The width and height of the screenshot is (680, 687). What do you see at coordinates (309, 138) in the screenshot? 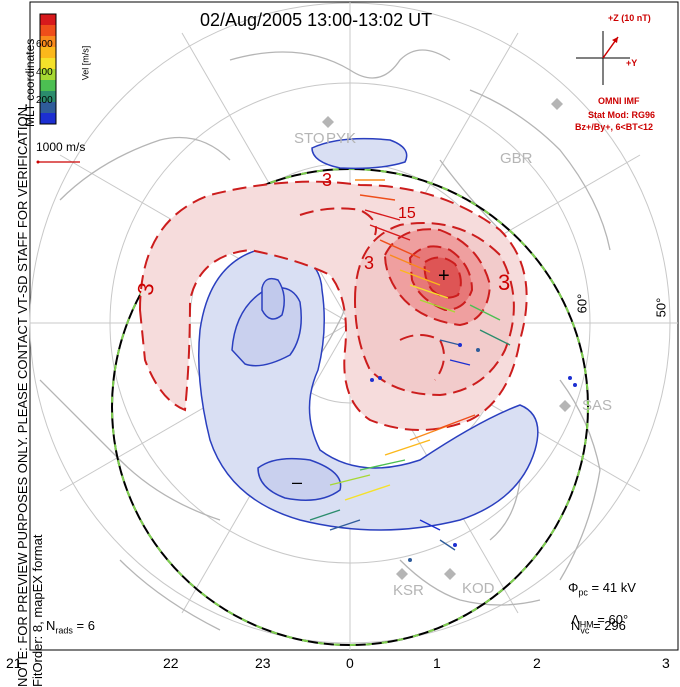
I see `station-sto: STO` at bounding box center [309, 138].